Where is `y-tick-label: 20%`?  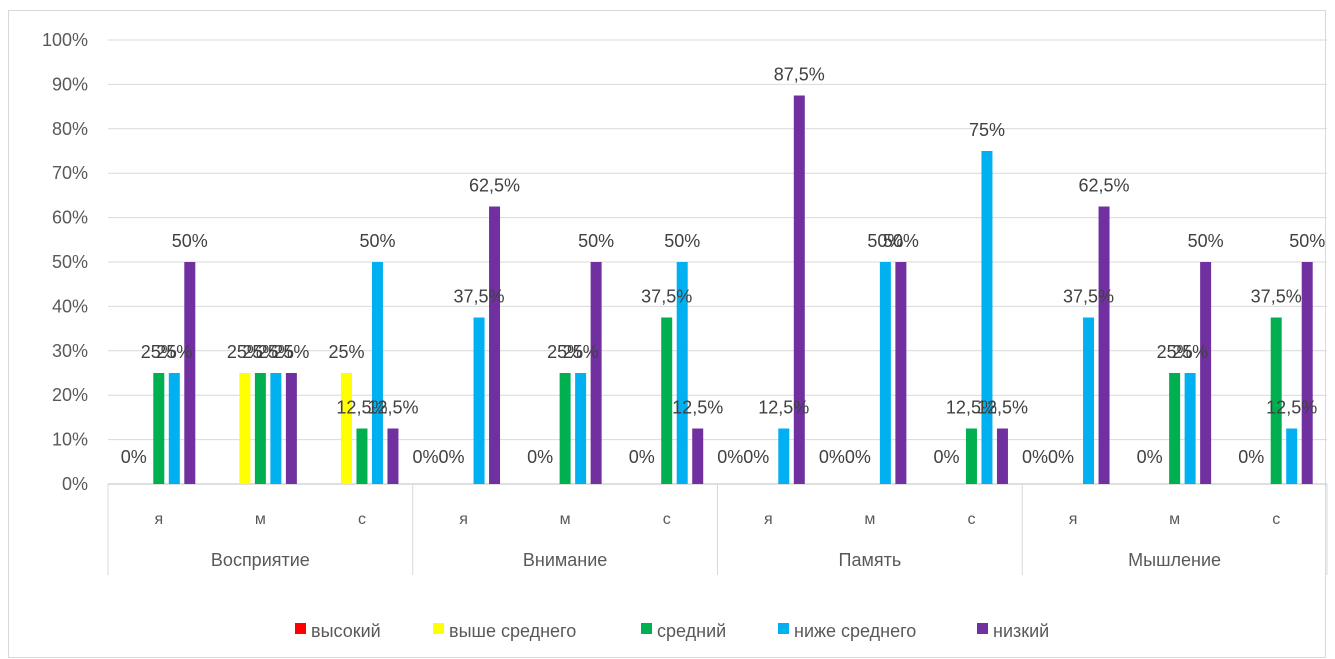 y-tick-label: 20% is located at coordinates (70, 395).